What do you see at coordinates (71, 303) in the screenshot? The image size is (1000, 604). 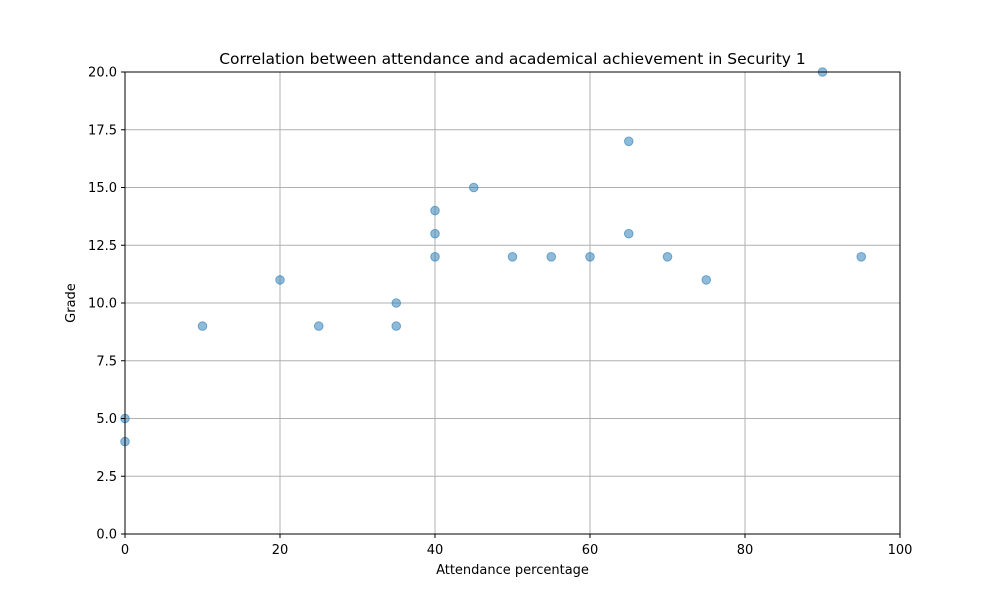 I see `y-axis-label: Grade` at bounding box center [71, 303].